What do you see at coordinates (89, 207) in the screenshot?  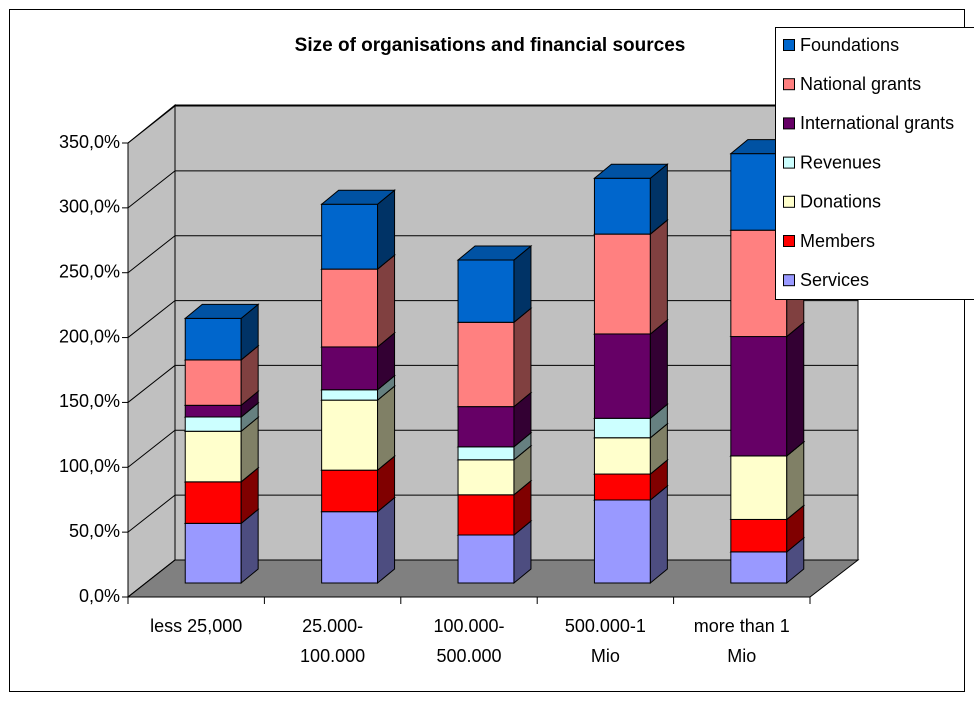 I see `y-tick-label: 300,0%` at bounding box center [89, 207].